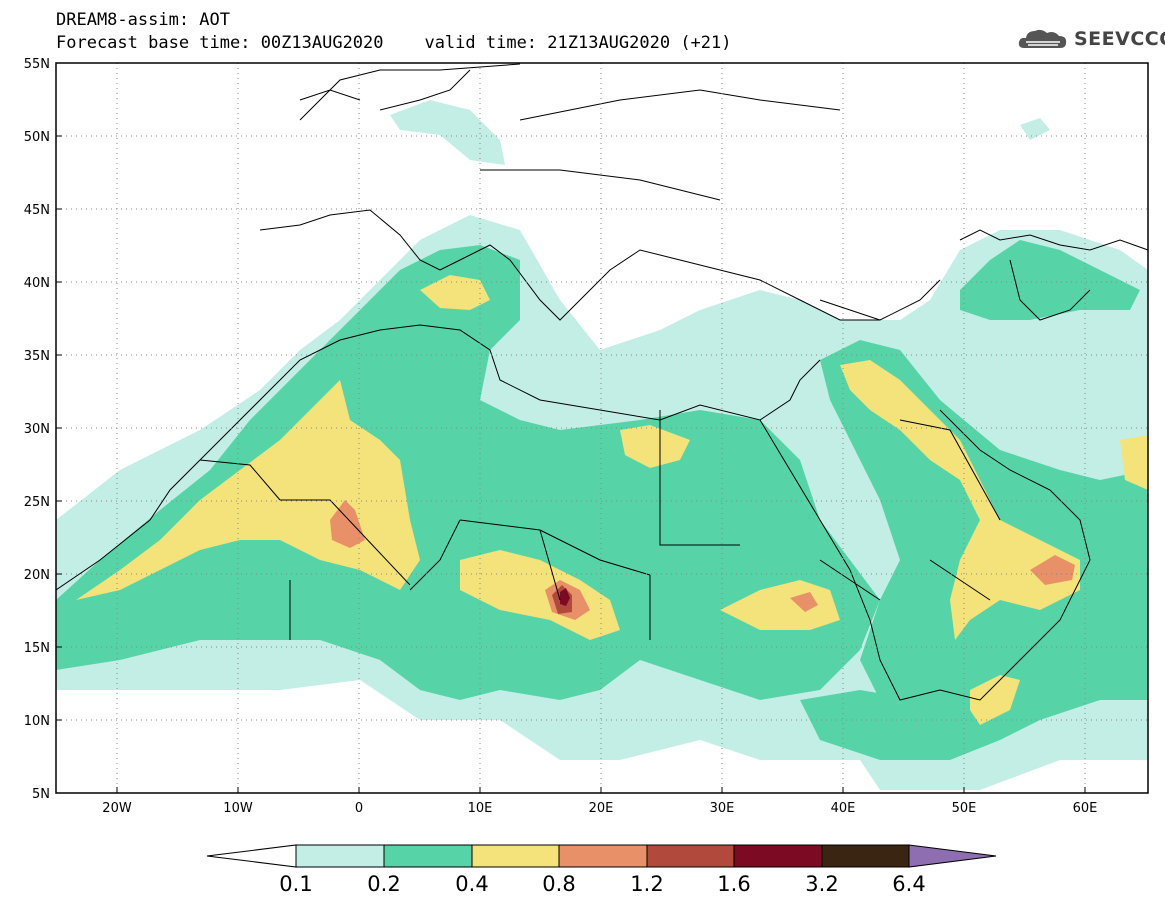  What do you see at coordinates (1050, 280) in the screenshot?
I see `aot-0.2-region-caspian` at bounding box center [1050, 280].